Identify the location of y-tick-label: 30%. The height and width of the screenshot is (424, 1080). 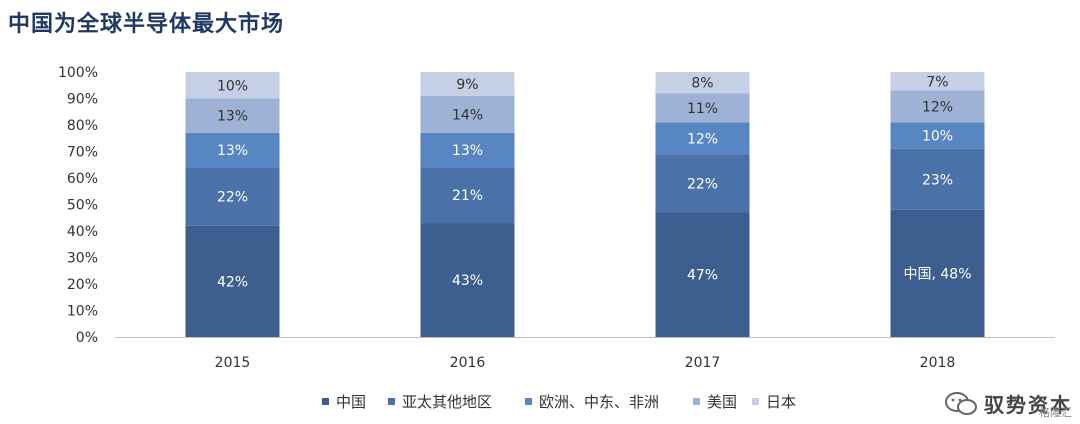
(82, 259).